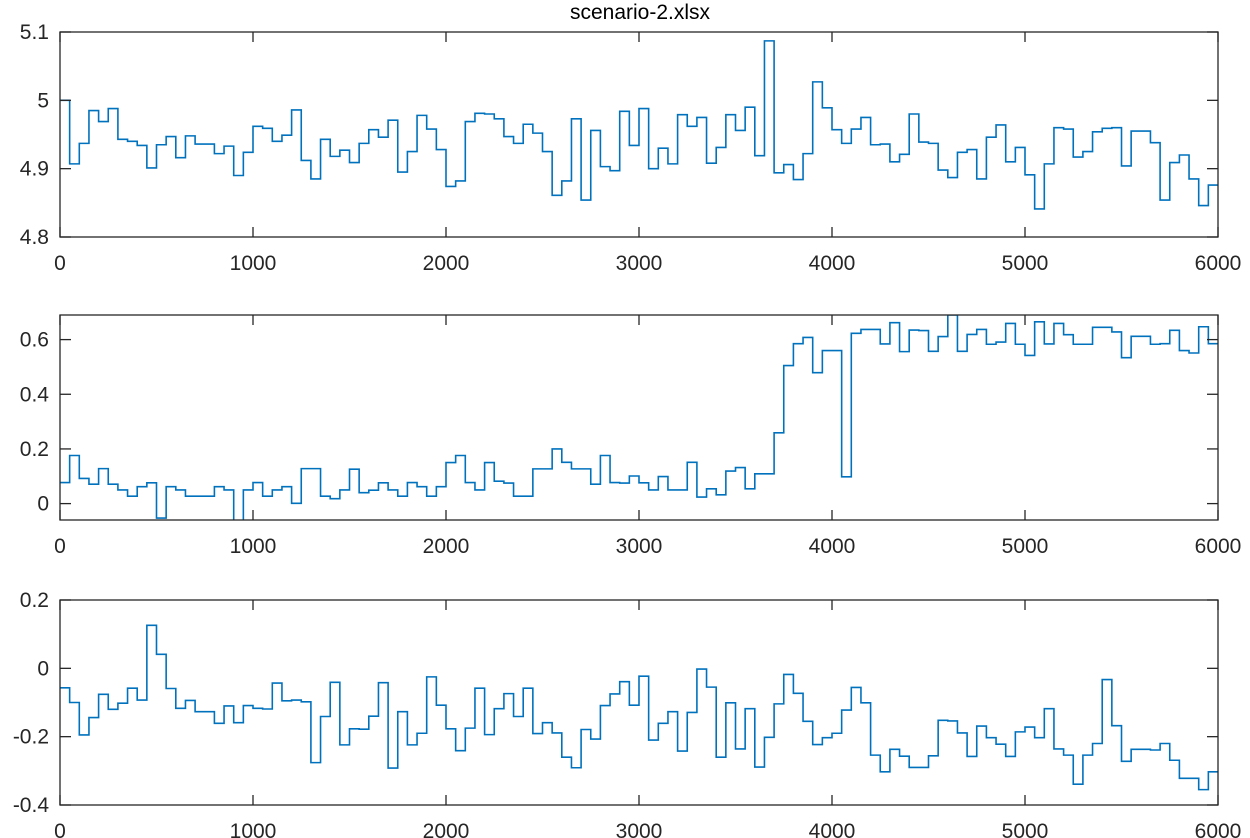  What do you see at coordinates (43, 100) in the screenshot?
I see `y-tick-label: 5` at bounding box center [43, 100].